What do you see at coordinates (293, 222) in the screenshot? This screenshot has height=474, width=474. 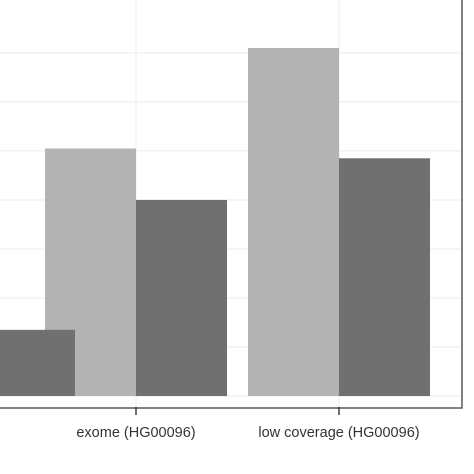 I see `bar-series1-category3` at bounding box center [293, 222].